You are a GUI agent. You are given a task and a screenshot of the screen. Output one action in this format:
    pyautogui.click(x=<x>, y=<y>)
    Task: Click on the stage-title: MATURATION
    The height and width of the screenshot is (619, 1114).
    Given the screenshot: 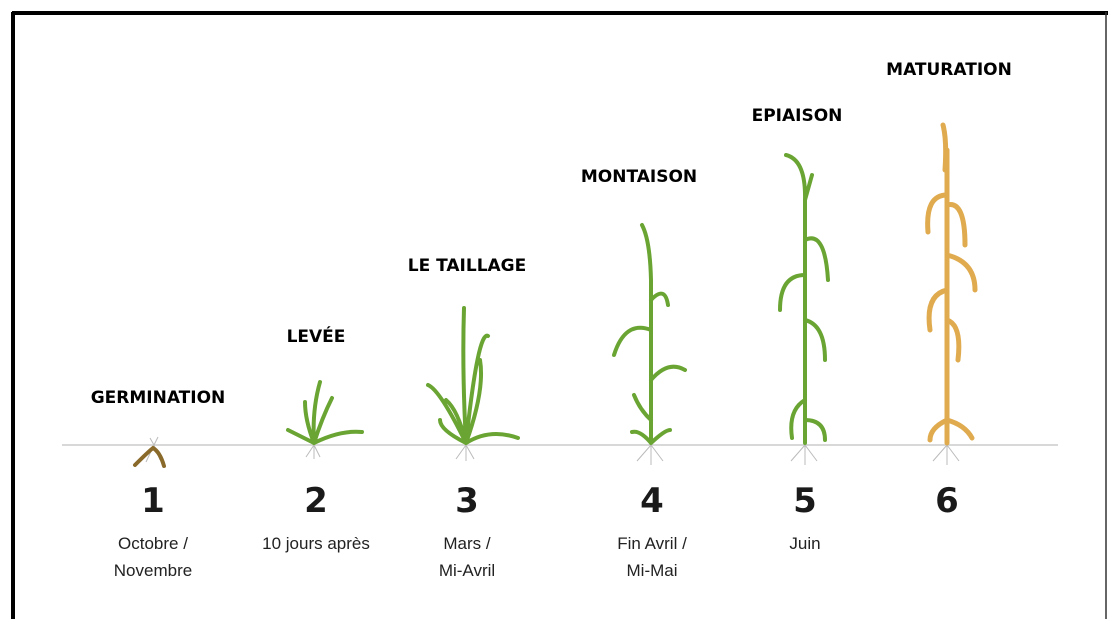 What is the action you would take?
    pyautogui.click(x=949, y=70)
    